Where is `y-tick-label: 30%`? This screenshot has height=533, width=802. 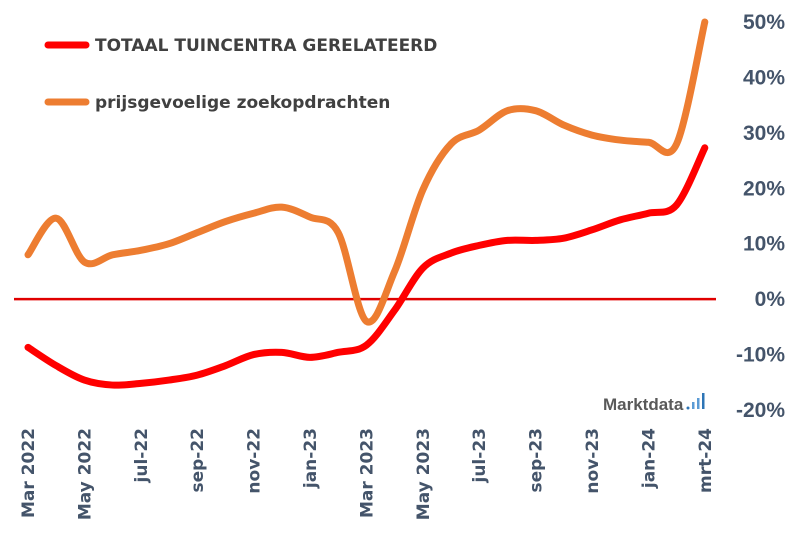
y-tick-label: 30% is located at coordinates (764, 133).